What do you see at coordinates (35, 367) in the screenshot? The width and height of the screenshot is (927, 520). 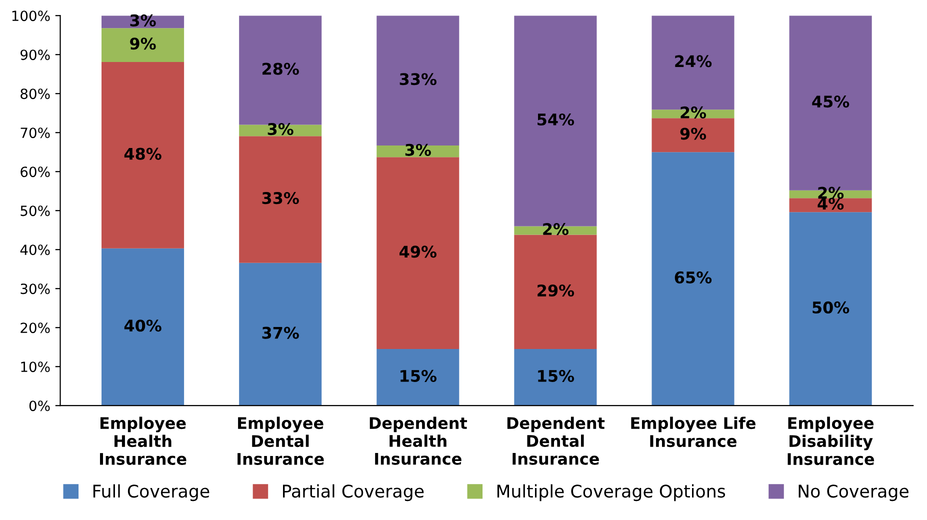 I see `y-tick-label: 10%` at bounding box center [35, 367].